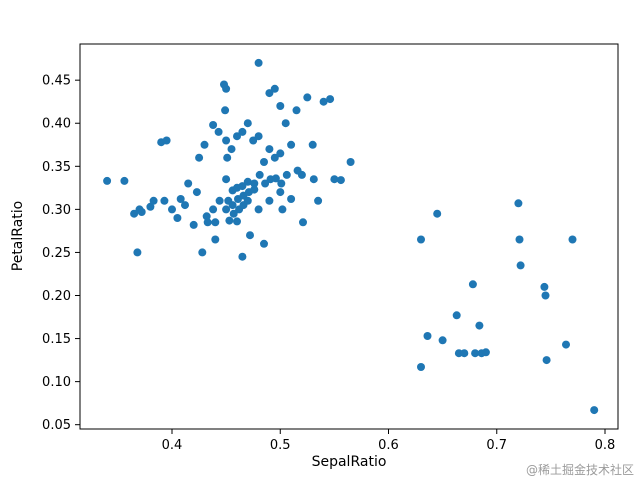 This screenshot has height=480, width=640. What do you see at coordinates (56, 339) in the screenshot?
I see `y-tick-label: 0.15` at bounding box center [56, 339].